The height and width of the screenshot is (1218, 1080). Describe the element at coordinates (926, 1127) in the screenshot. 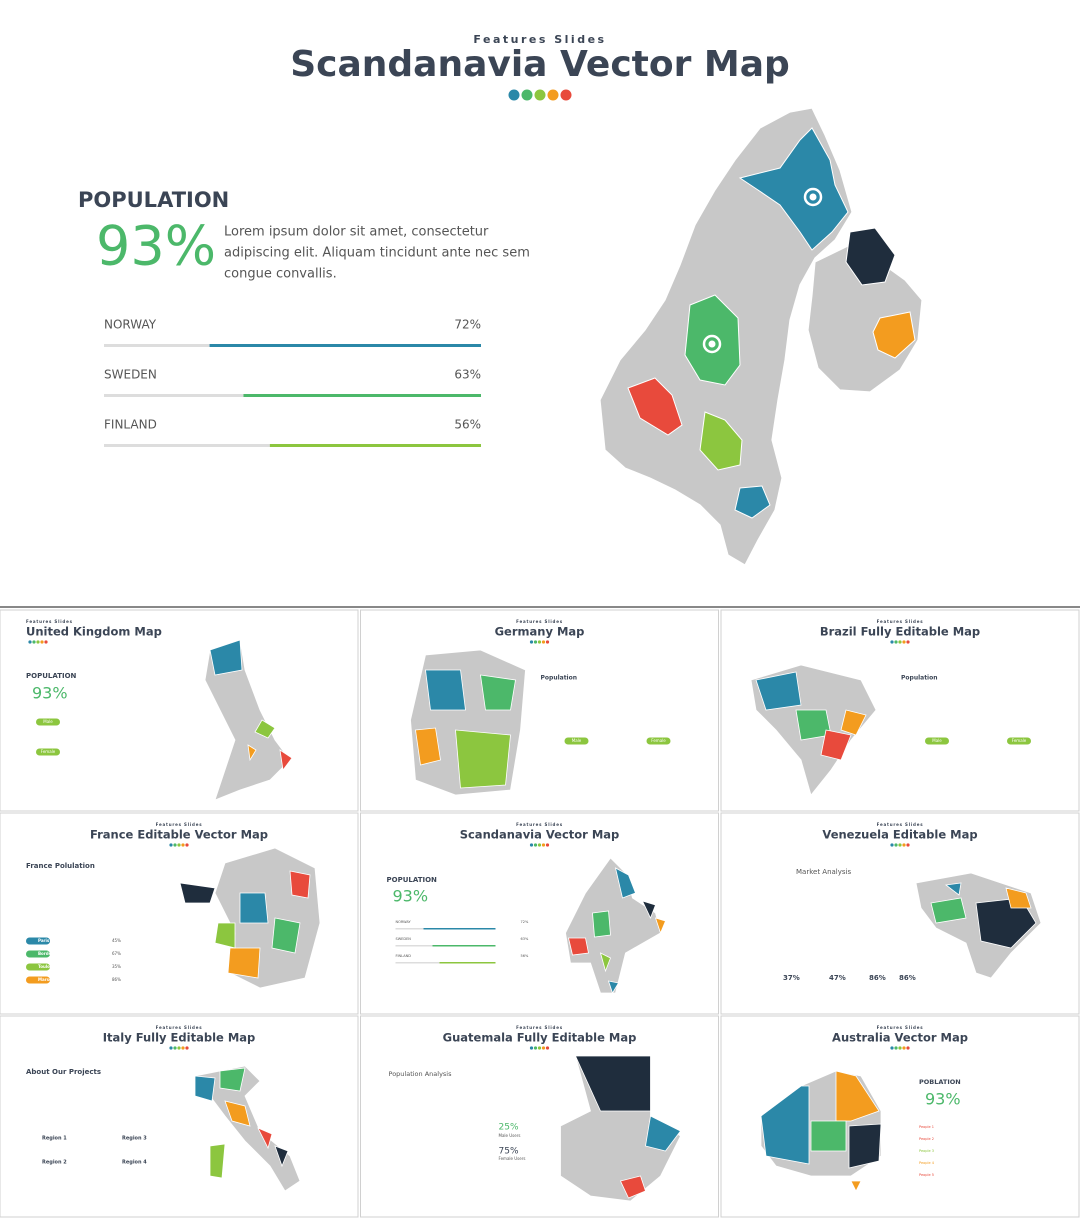

I see `thumb-text: People 1` at that location.